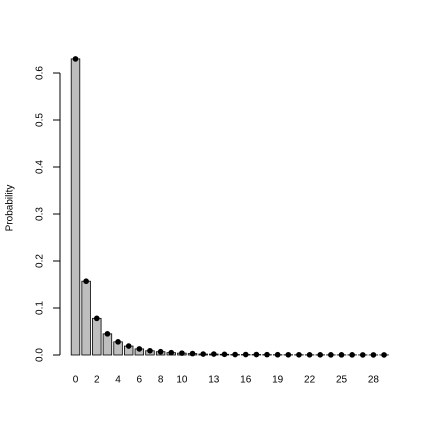 The width and height of the screenshot is (432, 432). Describe the element at coordinates (310, 380) in the screenshot. I see `x-tick-label: 22` at that location.